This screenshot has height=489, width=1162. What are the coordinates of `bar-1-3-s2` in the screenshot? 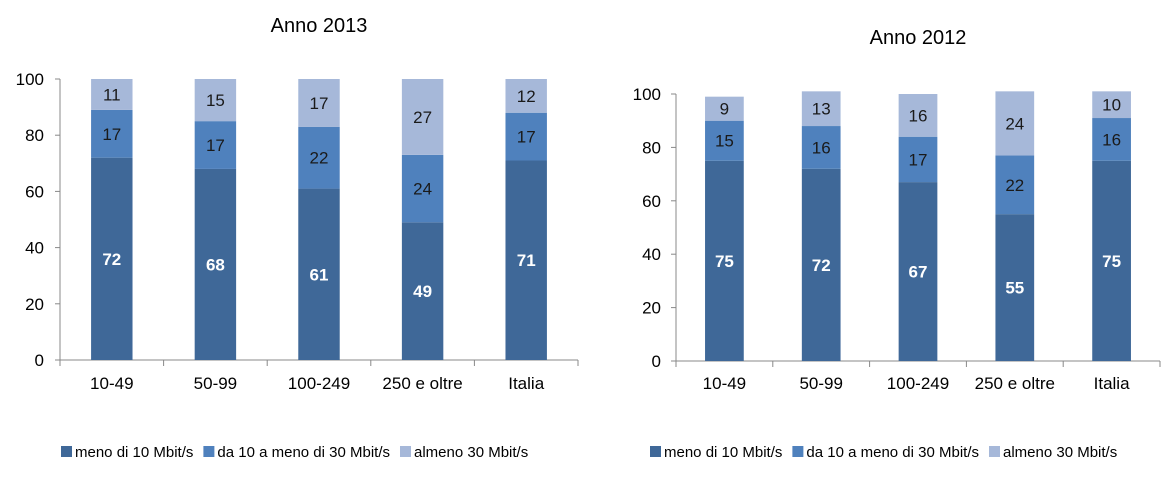 It's located at (1015, 123).